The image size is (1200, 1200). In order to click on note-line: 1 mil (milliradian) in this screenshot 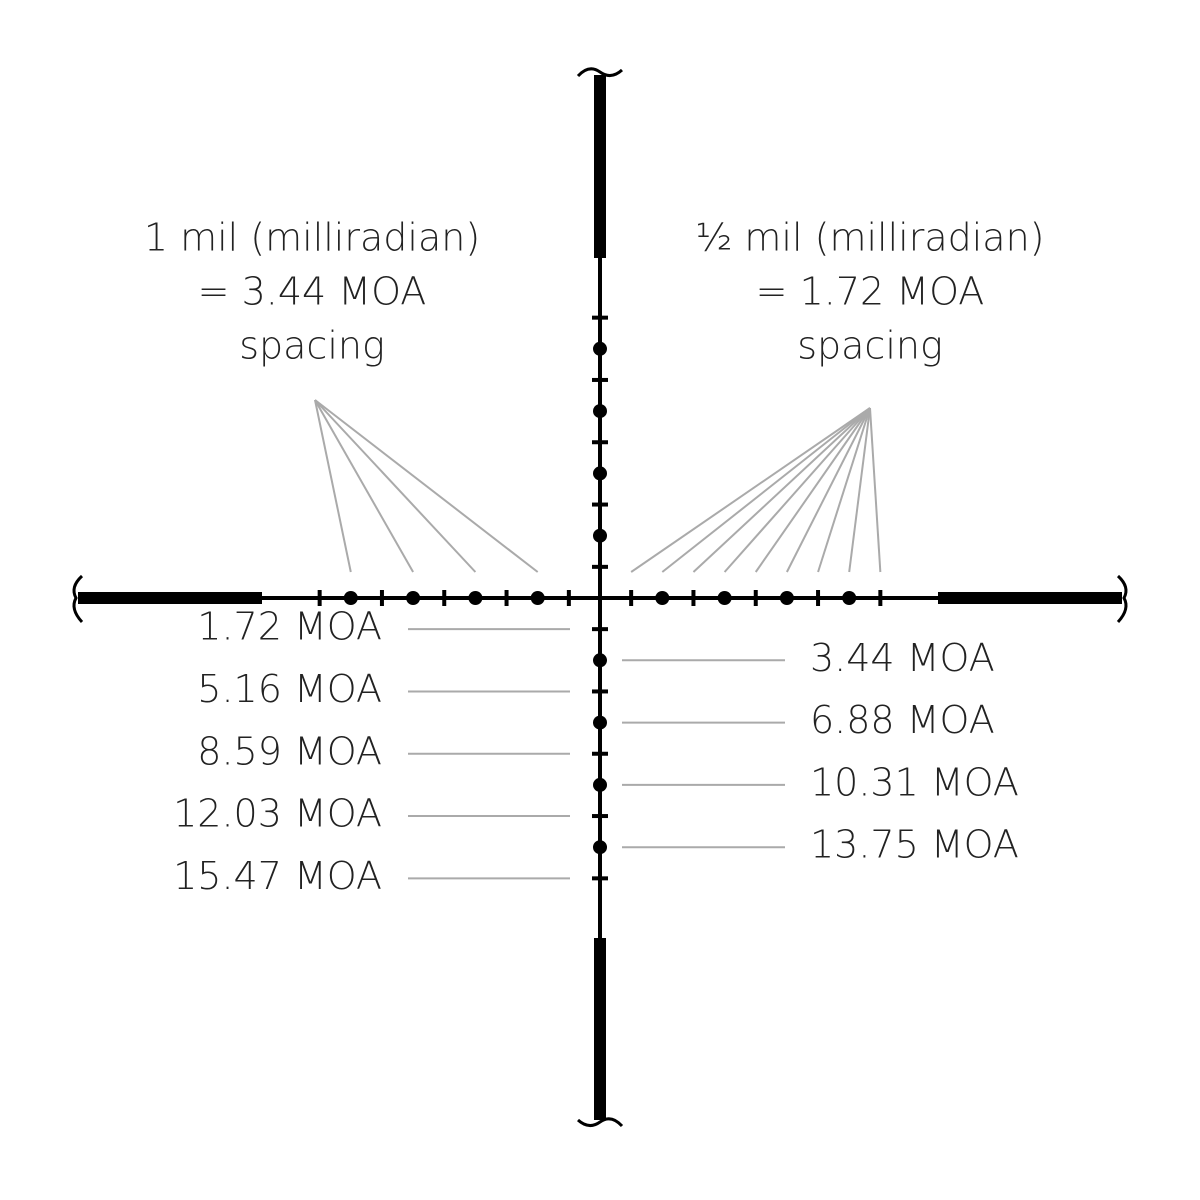, I will do `click(312, 238)`.